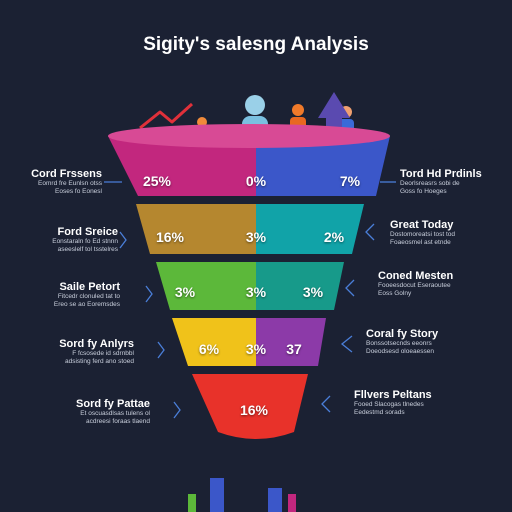  I want to click on tier-1-rim, so click(249, 136).